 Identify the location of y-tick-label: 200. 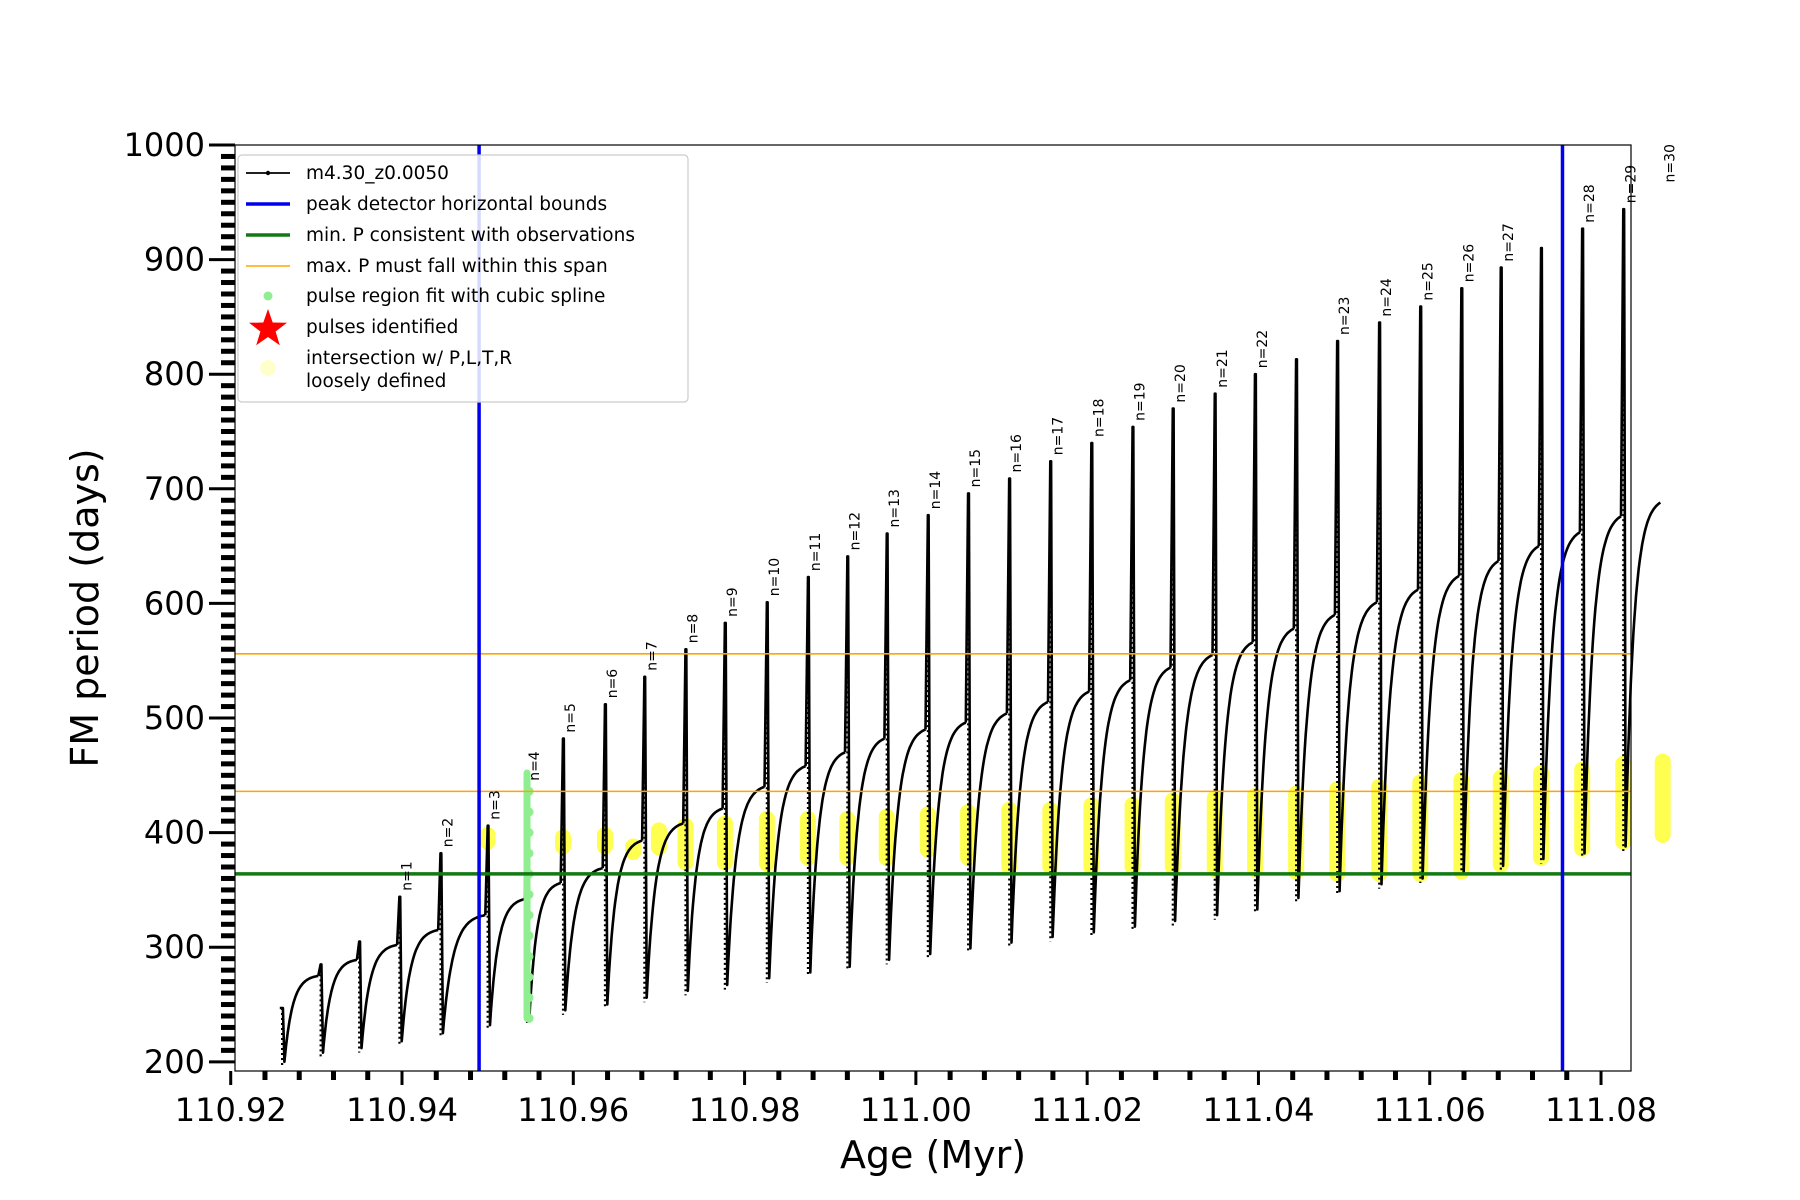
(174, 1062).